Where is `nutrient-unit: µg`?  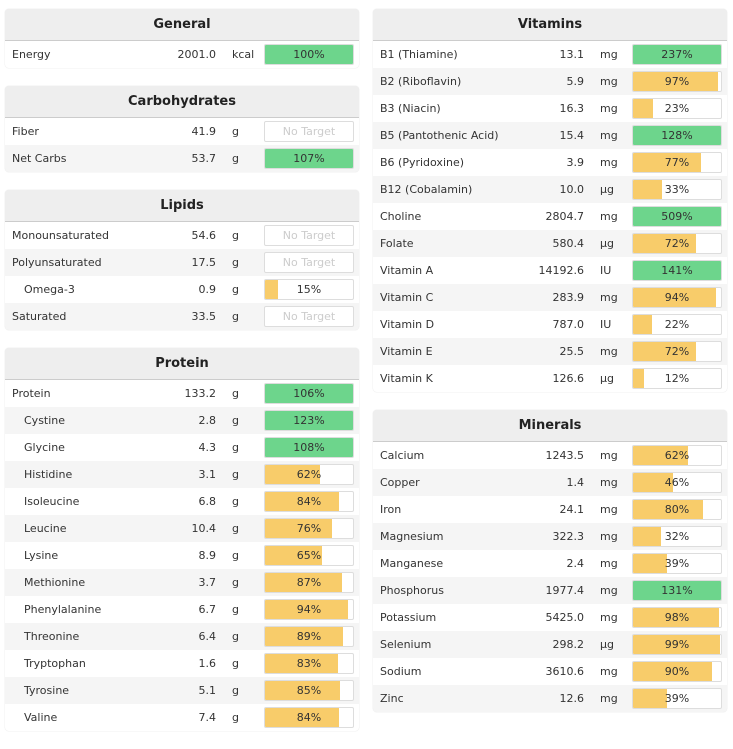
nutrient-unit: µg is located at coordinates (607, 243).